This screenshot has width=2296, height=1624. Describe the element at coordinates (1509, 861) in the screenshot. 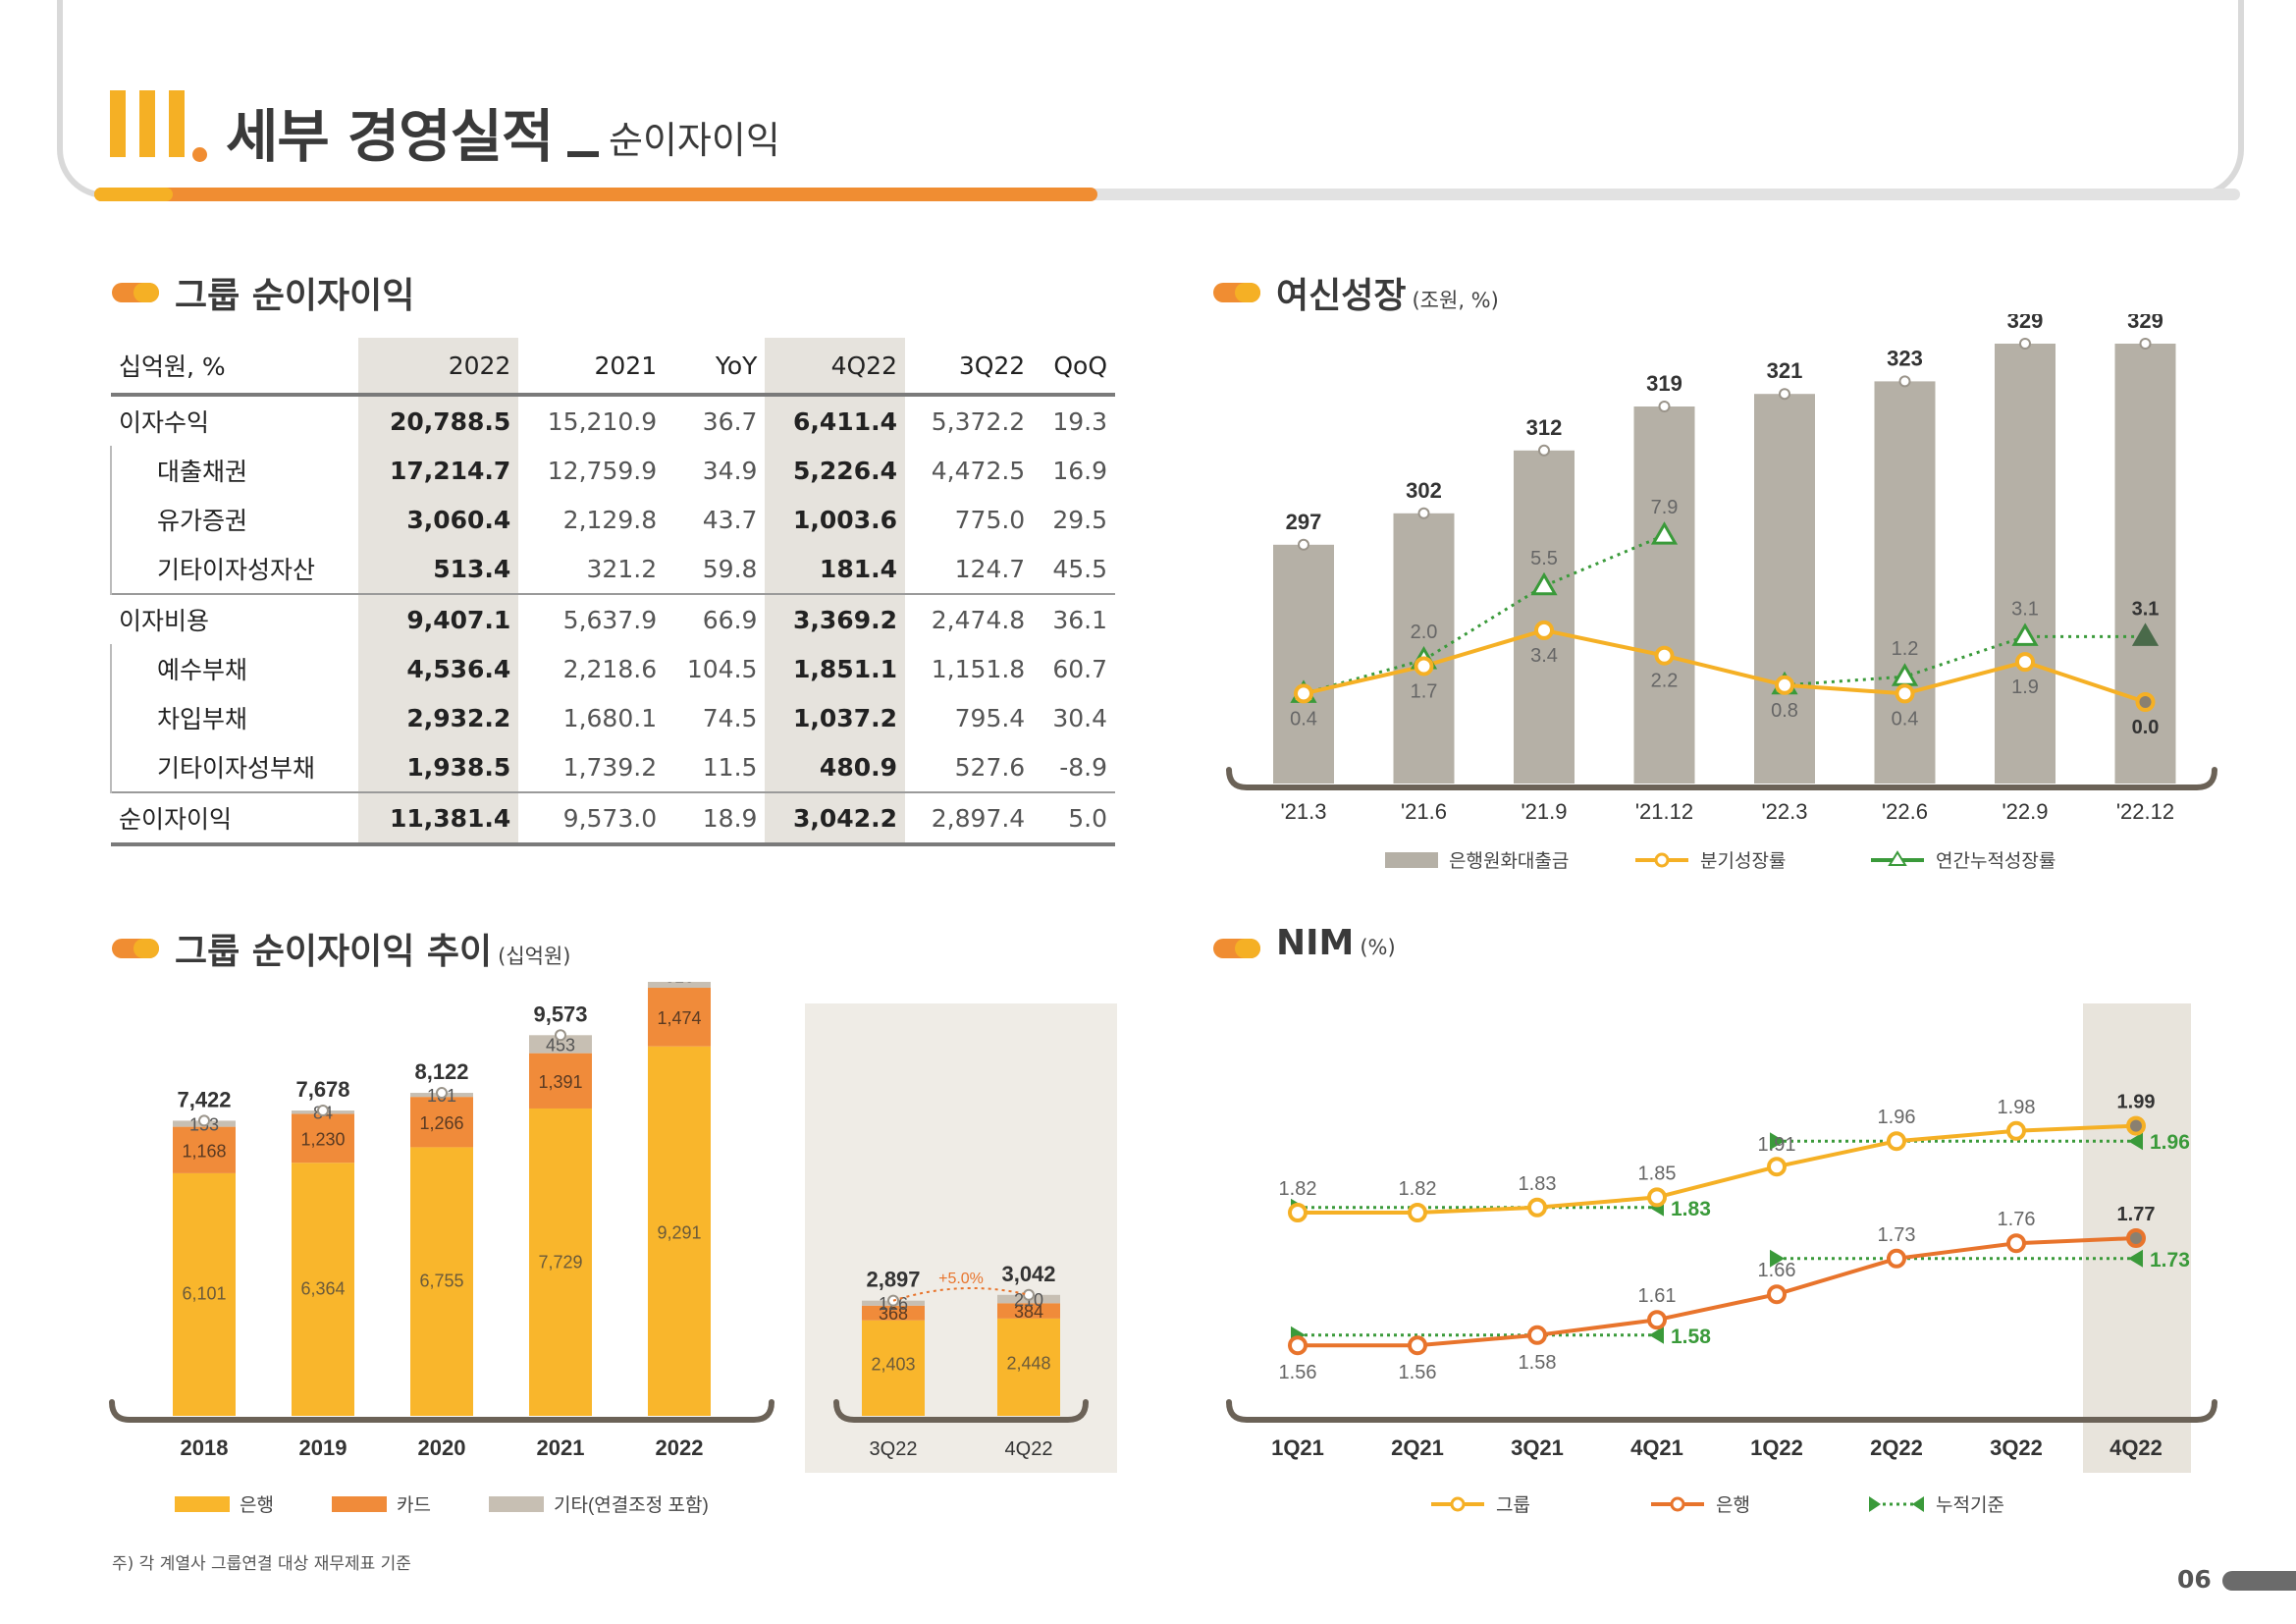

I see `legend-label: 은행원화대출금` at that location.